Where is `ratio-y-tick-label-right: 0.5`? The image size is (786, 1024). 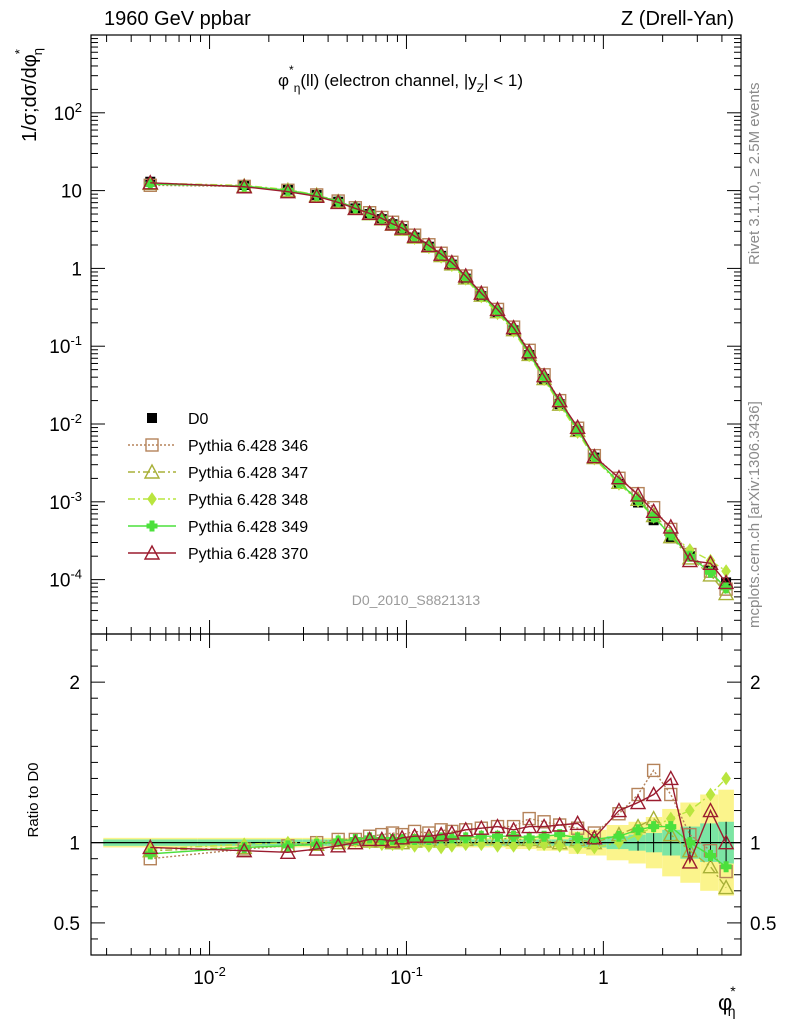
ratio-y-tick-label-right: 0.5 is located at coordinates (763, 924).